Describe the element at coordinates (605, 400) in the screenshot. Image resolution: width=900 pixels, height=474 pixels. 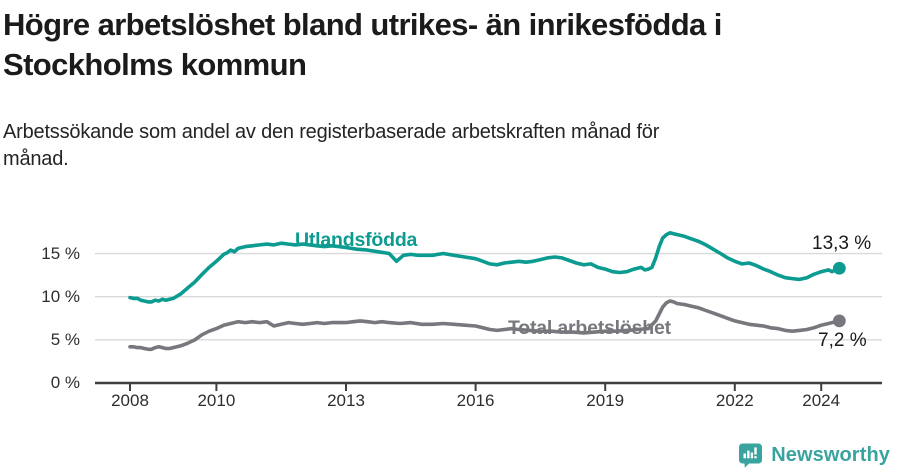
I see `x-axis-label: 2019` at that location.